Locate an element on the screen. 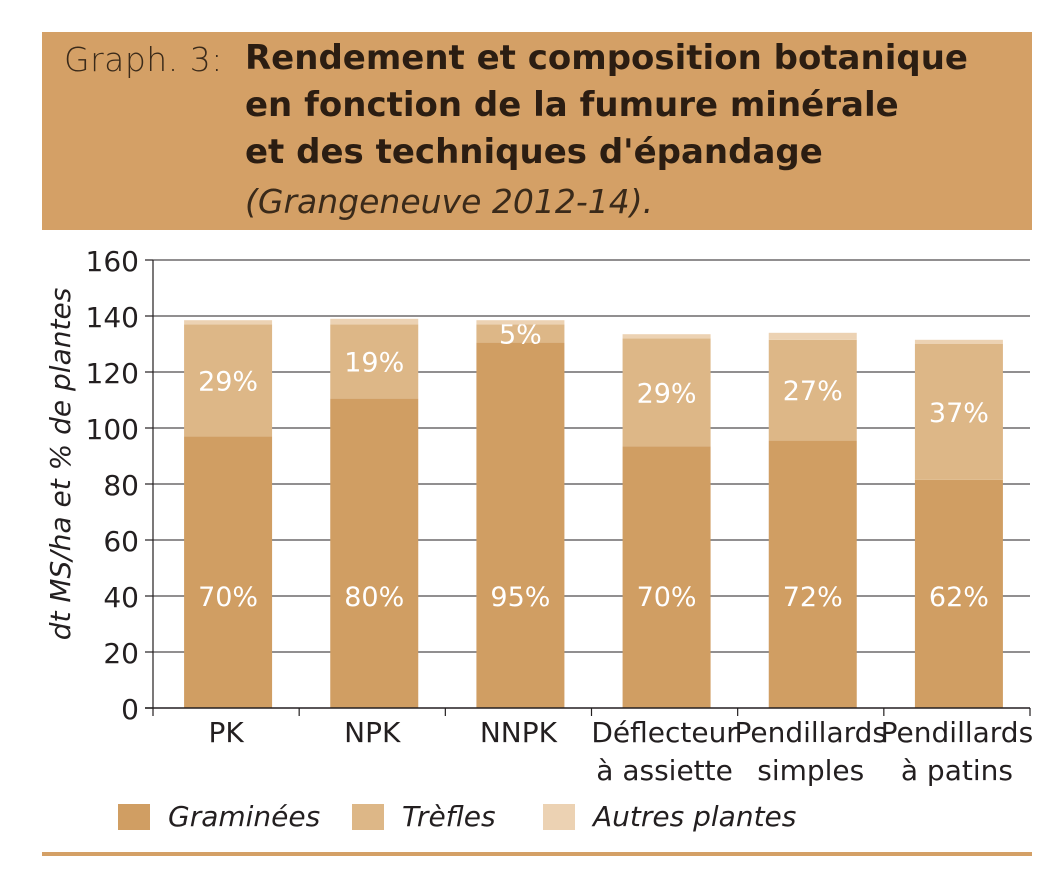  y-tick-label-0: 0 is located at coordinates (130, 709).